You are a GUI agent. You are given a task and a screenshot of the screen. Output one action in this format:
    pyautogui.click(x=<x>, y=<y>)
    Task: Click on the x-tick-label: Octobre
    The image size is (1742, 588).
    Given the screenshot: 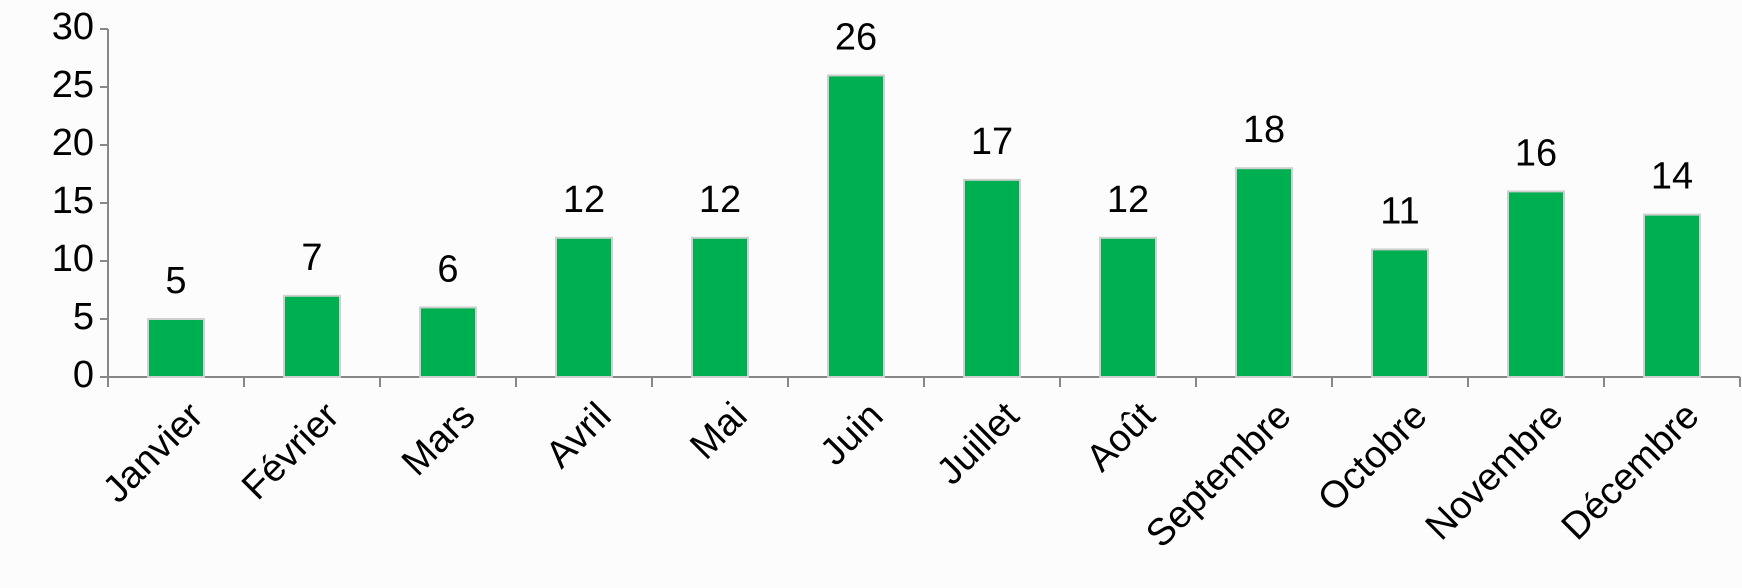 What is the action you would take?
    pyautogui.click(x=1372, y=457)
    